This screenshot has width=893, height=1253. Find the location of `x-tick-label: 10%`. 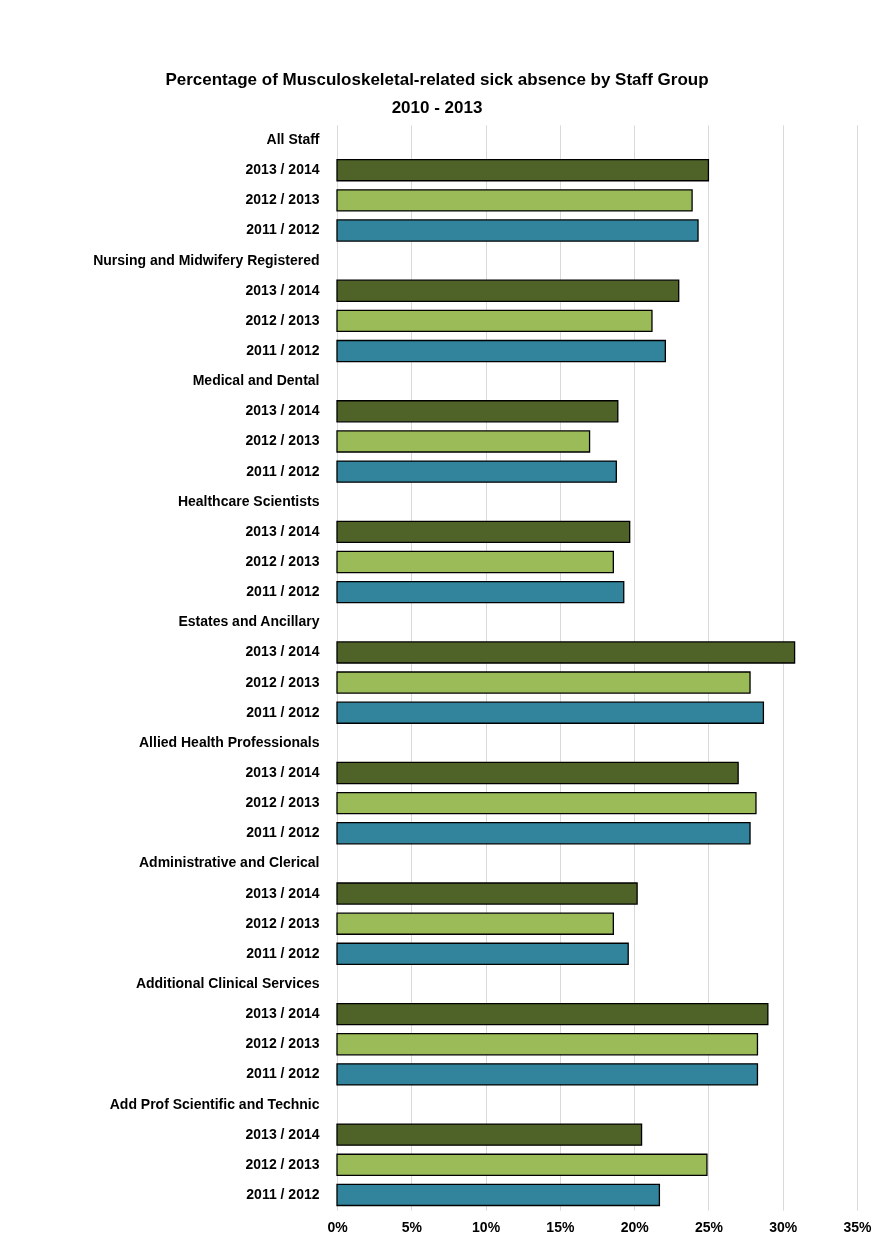

x-tick-label: 10% is located at coordinates (486, 1226).